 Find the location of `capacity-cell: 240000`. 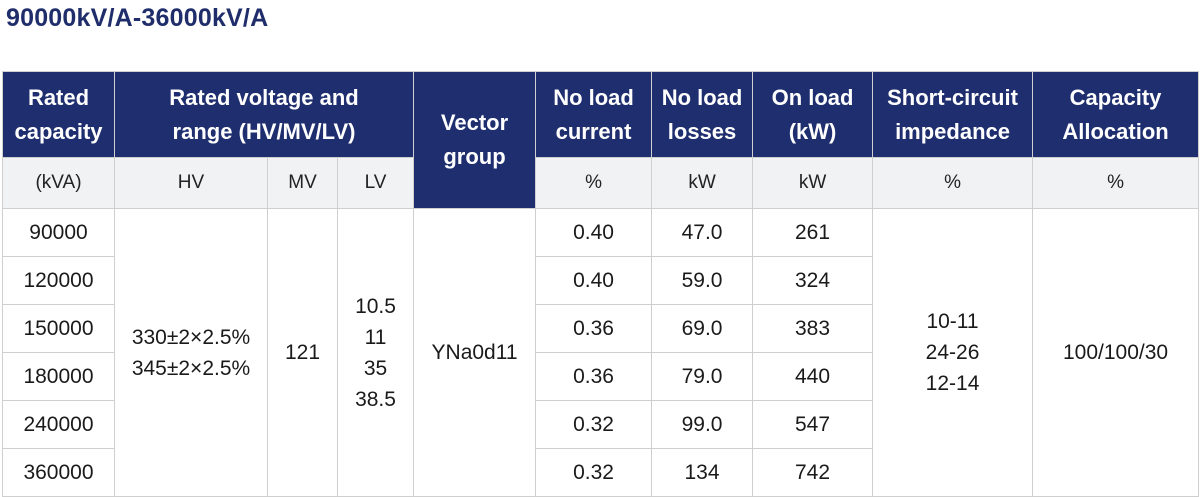

capacity-cell: 240000 is located at coordinates (58, 424).